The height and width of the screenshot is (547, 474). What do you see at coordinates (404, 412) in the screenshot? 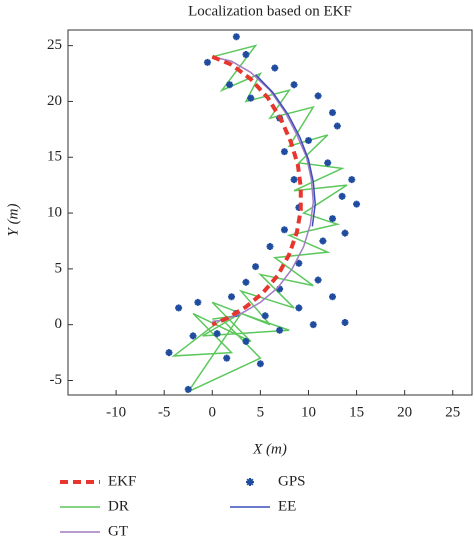
I see `x-tick-label: 20` at bounding box center [404, 412].